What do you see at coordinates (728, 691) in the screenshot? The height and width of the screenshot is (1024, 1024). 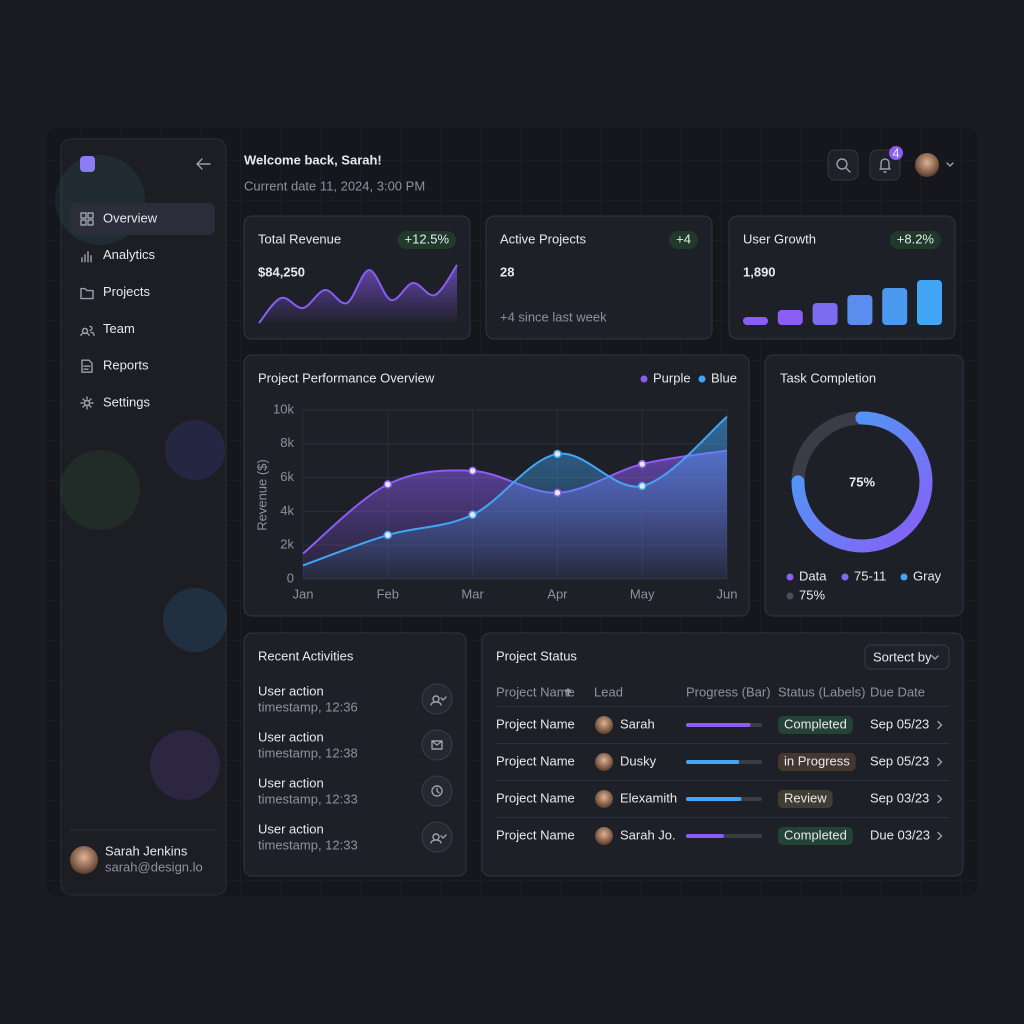 I see `column-header: Progress (Bar)` at bounding box center [728, 691].